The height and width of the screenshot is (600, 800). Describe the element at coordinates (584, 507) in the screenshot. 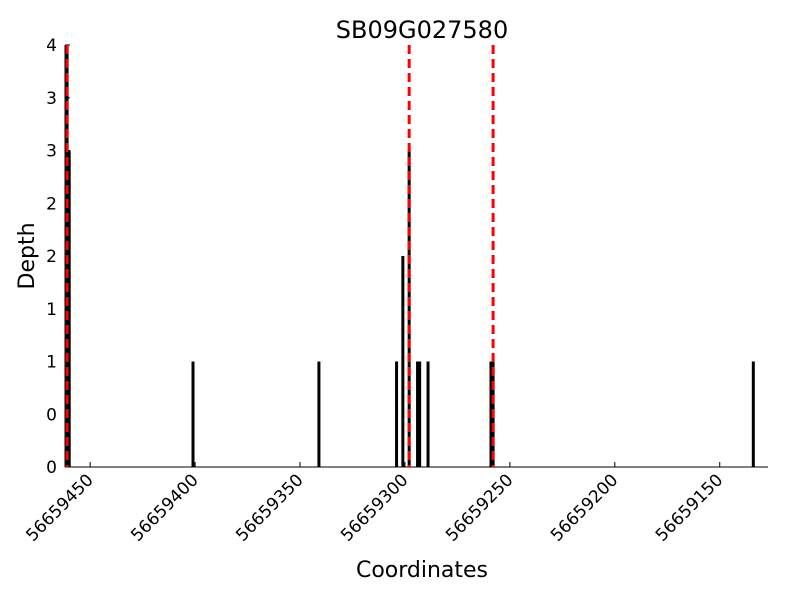

I see `x-tick-label: 56659200` at that location.